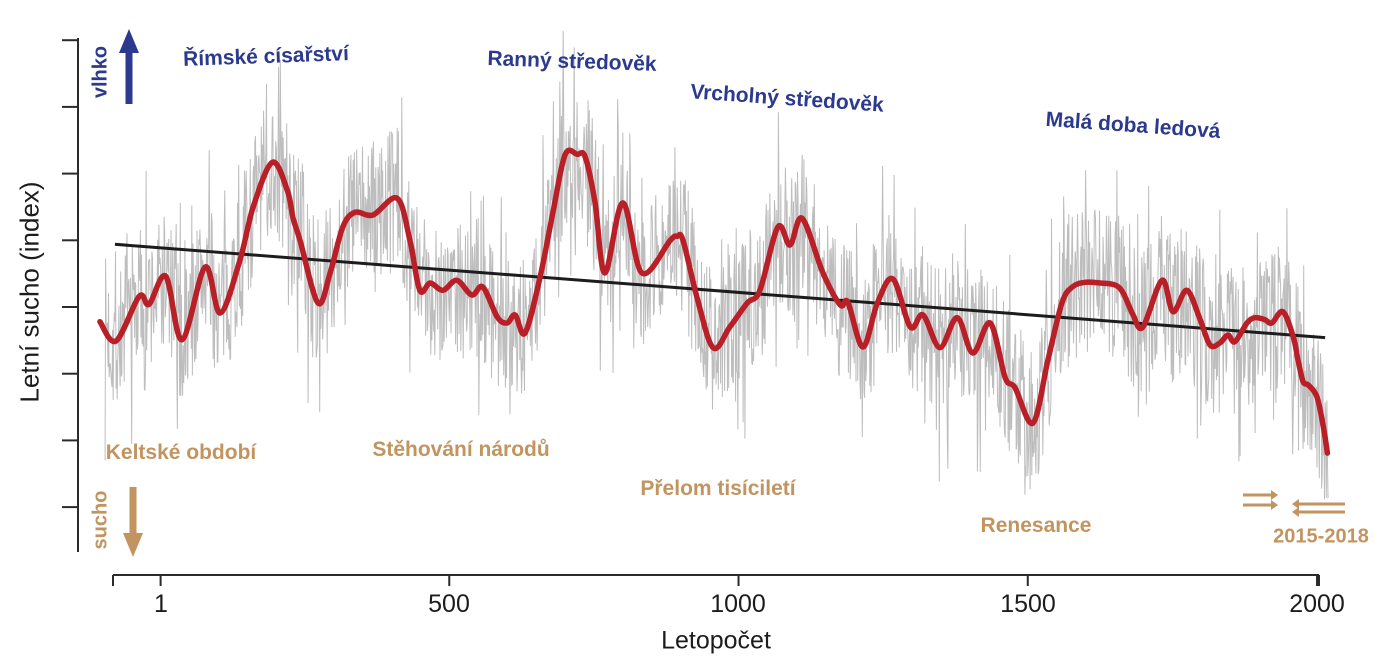  Describe the element at coordinates (738, 604) in the screenshot. I see `x-tick-label-1000: 1000` at that location.